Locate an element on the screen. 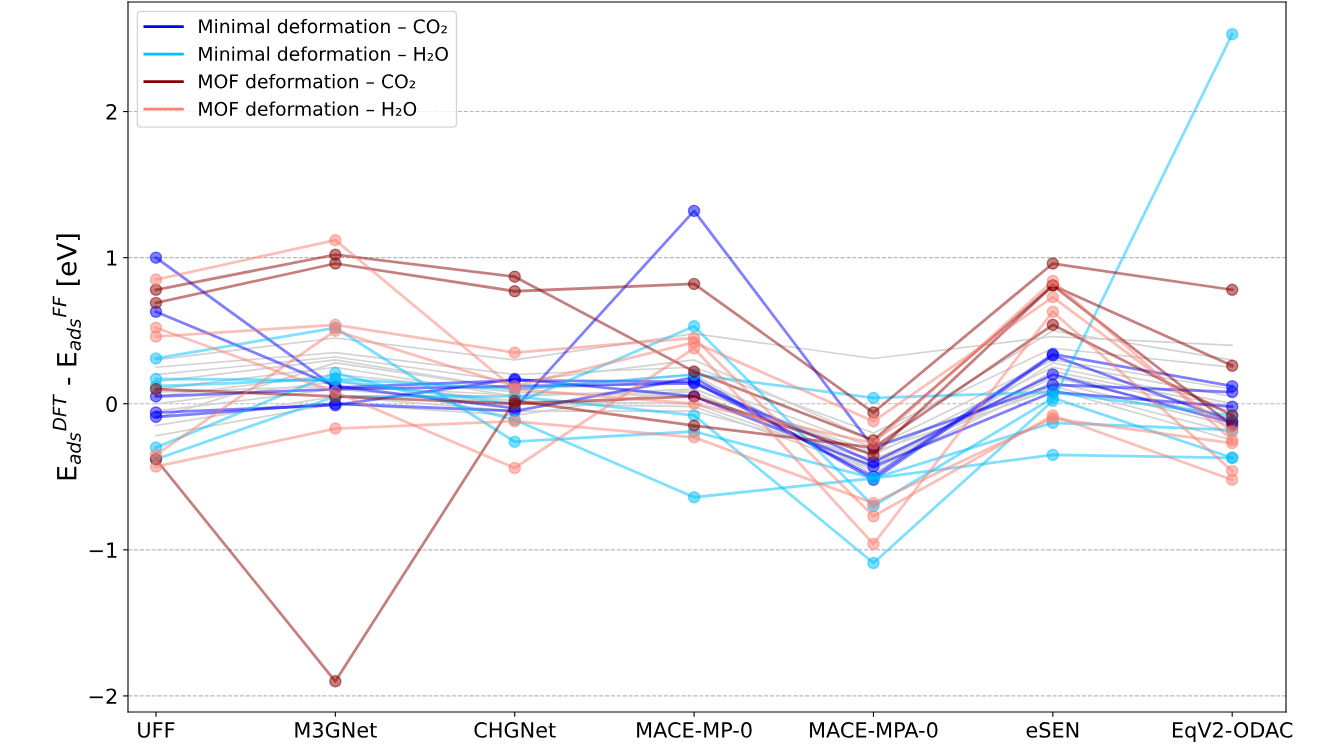 The image size is (1327, 754). y-tick-label: 0 is located at coordinates (111, 404).